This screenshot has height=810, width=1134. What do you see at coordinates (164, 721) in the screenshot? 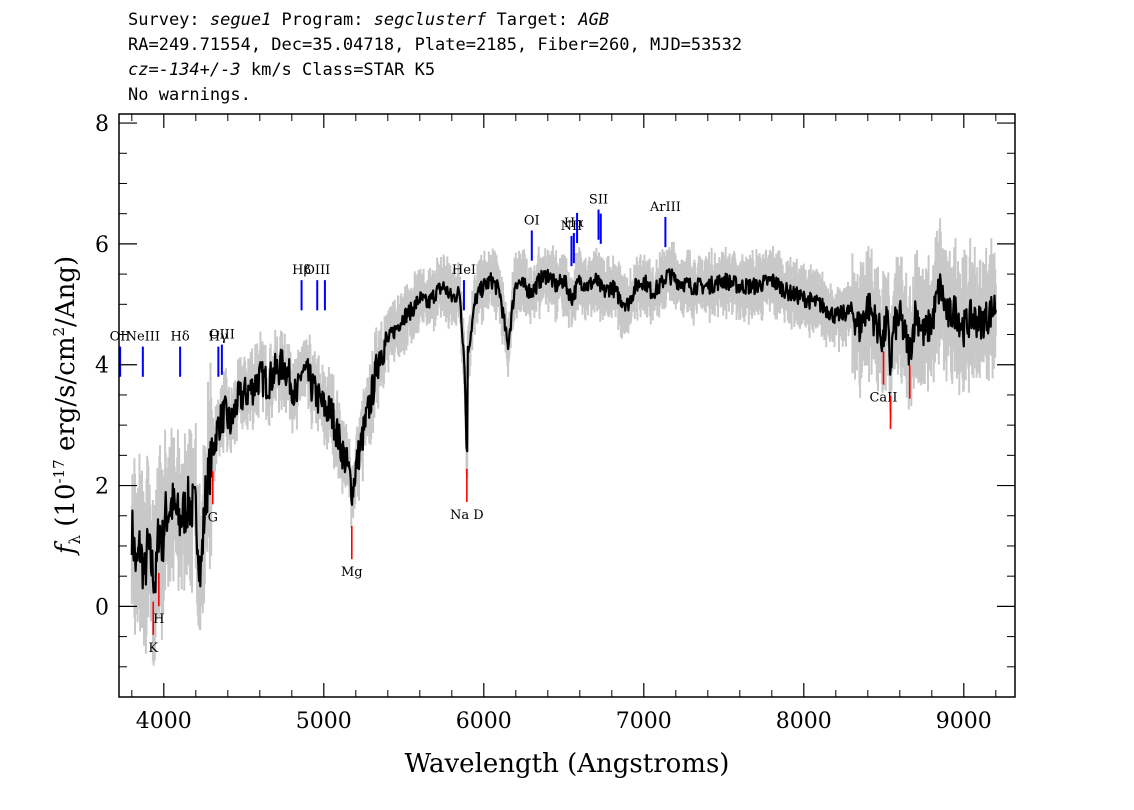
I see `x-tick-label: 4000` at bounding box center [164, 721].